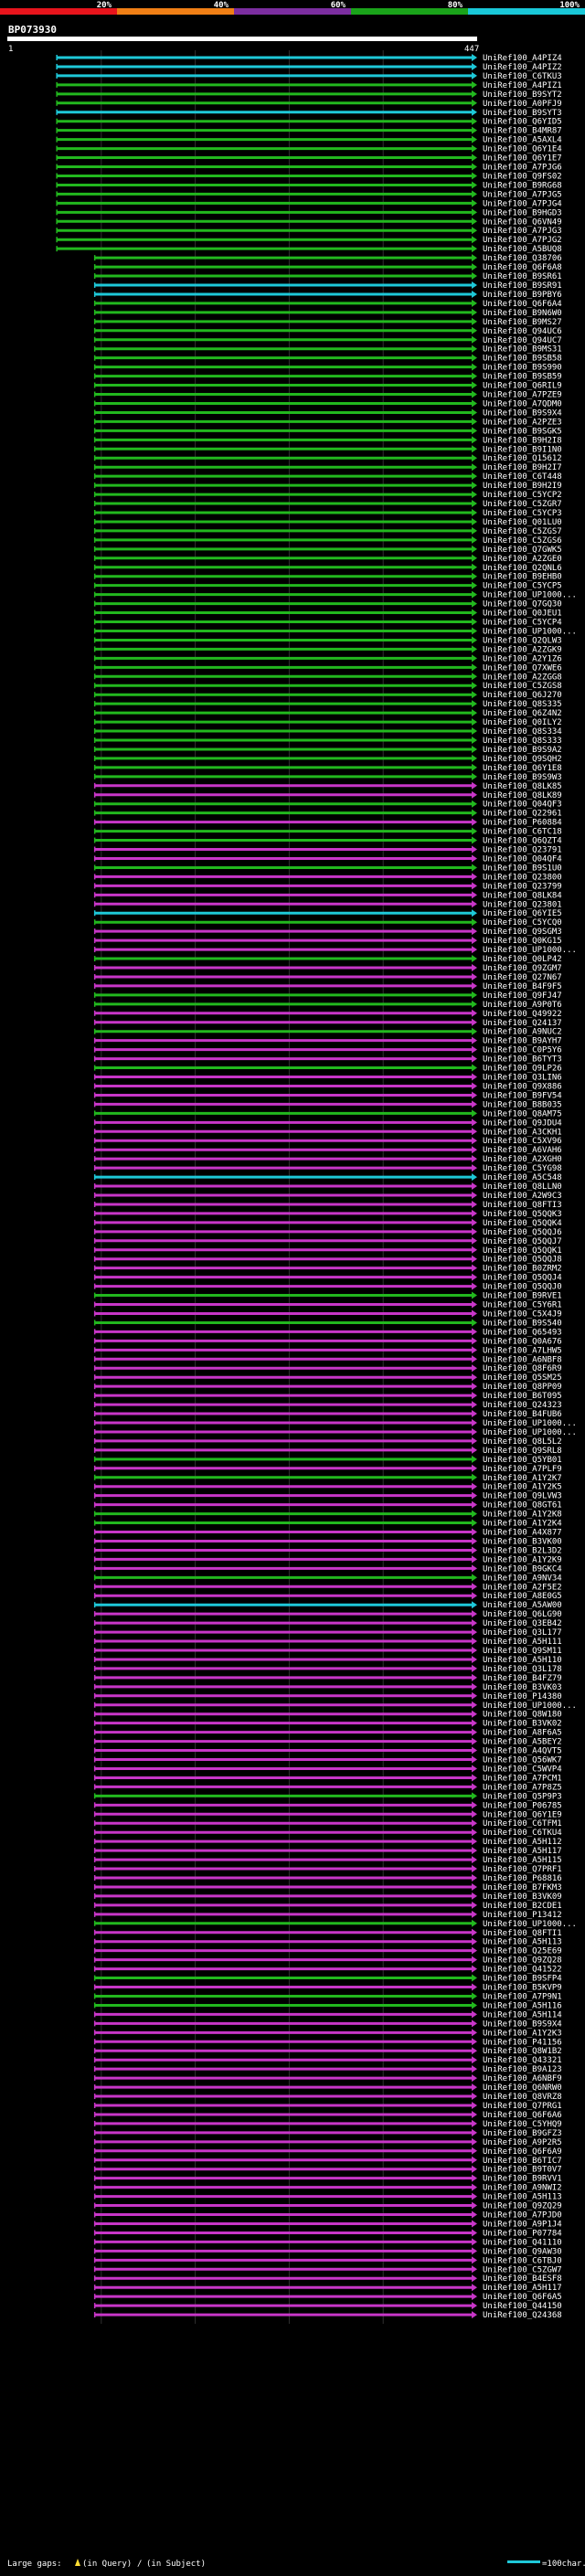  What do you see at coordinates (522, 1177) in the screenshot?
I see `hit-label: UniRef100_A5C548` at bounding box center [522, 1177].